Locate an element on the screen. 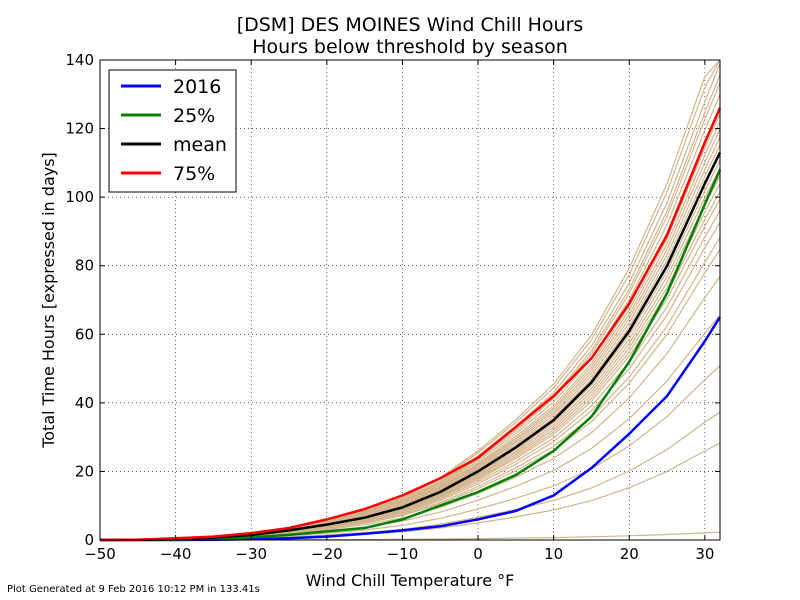 This screenshot has height=600, width=800. legend-label: 75% is located at coordinates (194, 174).